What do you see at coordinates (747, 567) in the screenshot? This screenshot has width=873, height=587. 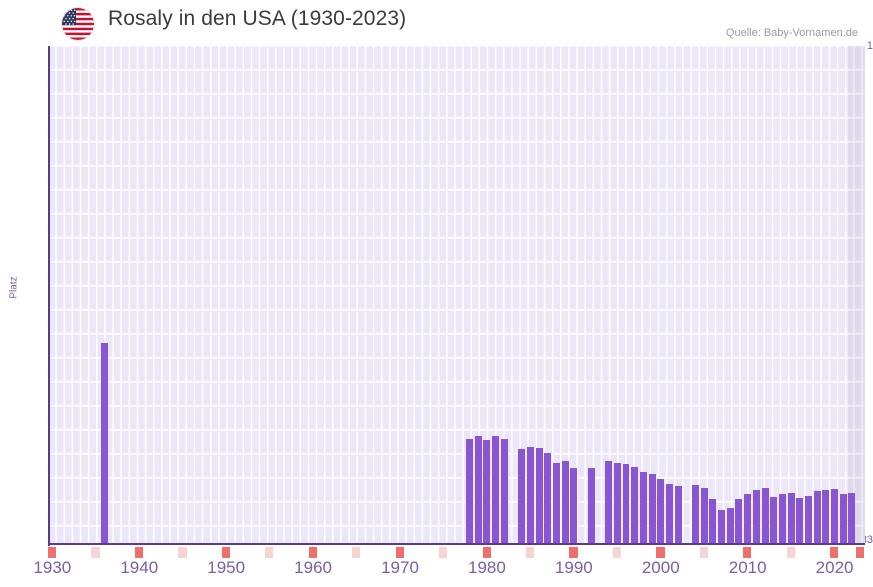 I see `x-axis-label-2010: 2010` at bounding box center [747, 567].